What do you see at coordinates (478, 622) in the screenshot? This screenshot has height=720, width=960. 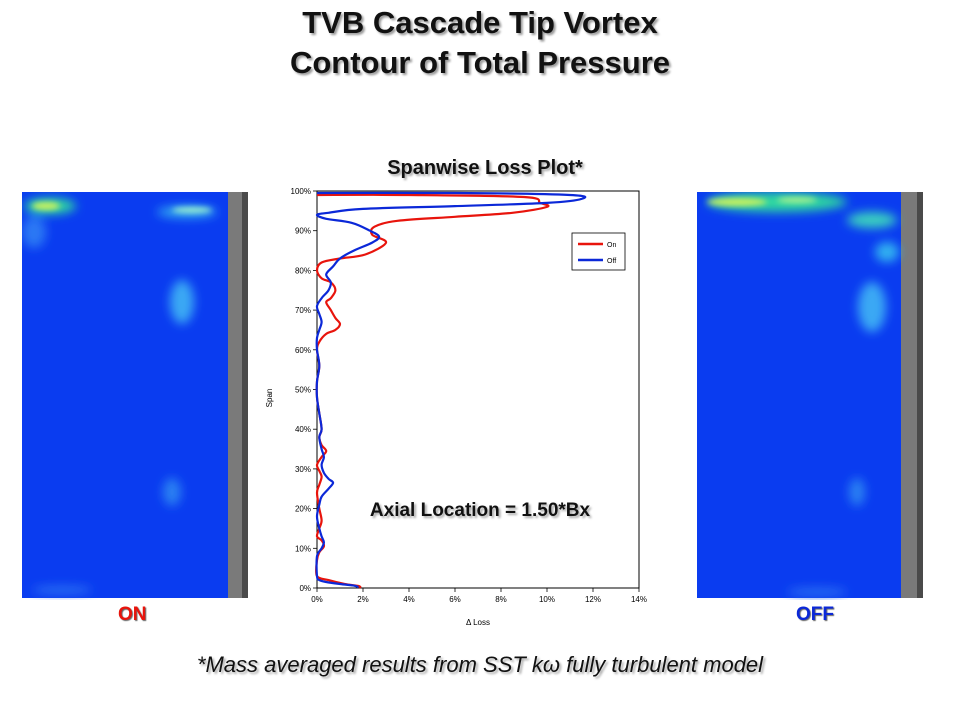 I see `x-axis-label: Δ Loss` at bounding box center [478, 622].